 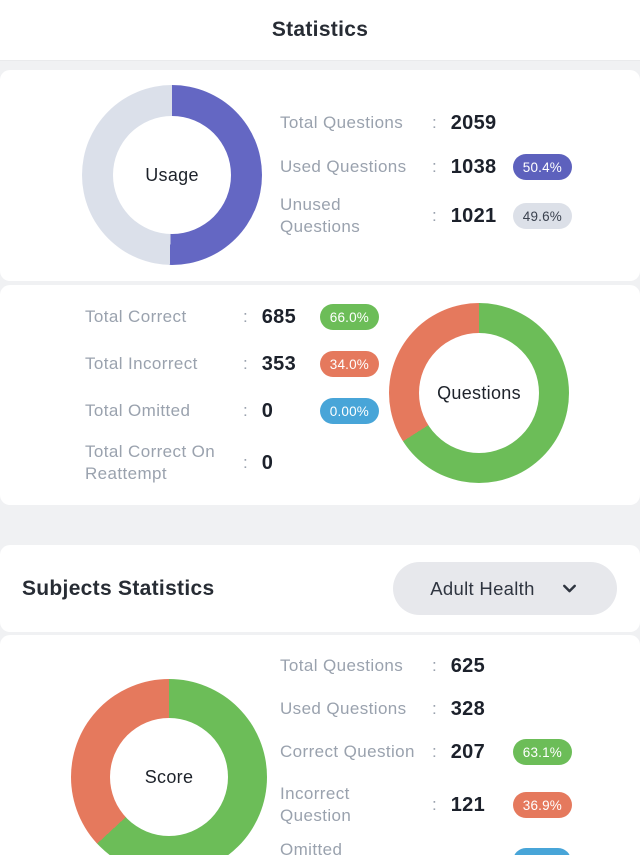 What do you see at coordinates (320, 588) in the screenshot?
I see `subjects-statistics-header: Subjects Statistics Adult Health` at bounding box center [320, 588].